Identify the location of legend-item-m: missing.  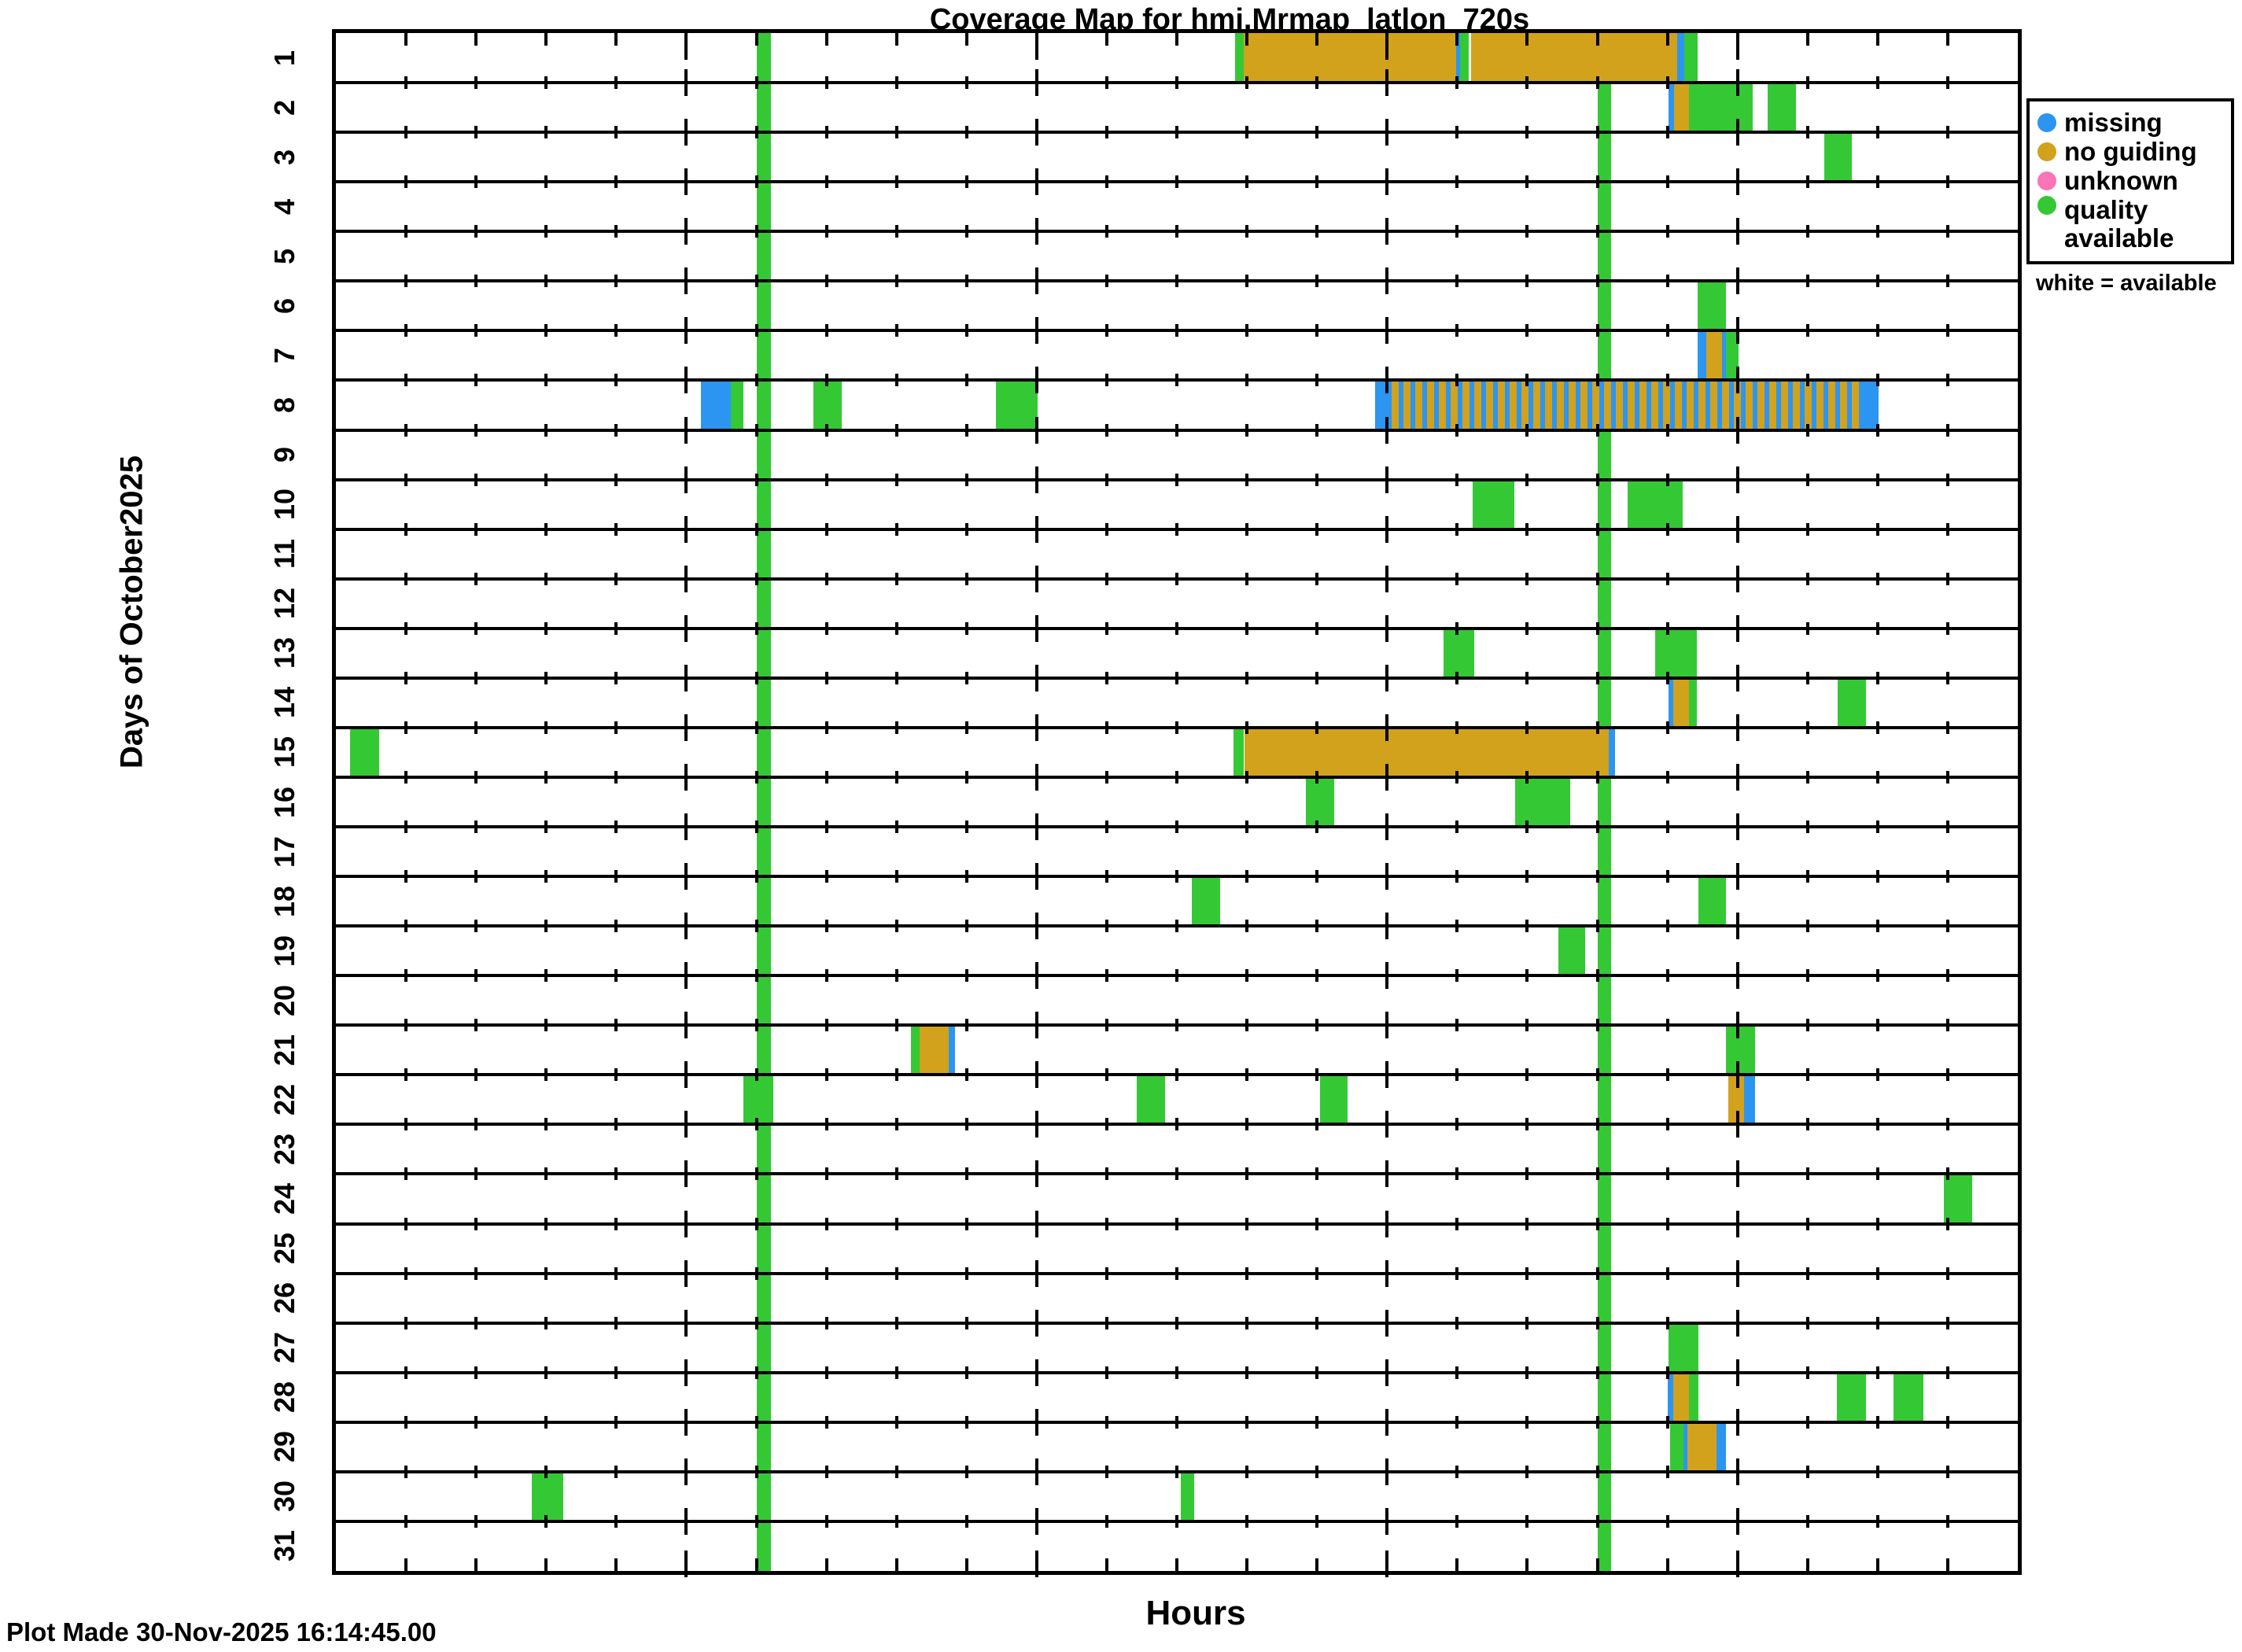
(2131, 123).